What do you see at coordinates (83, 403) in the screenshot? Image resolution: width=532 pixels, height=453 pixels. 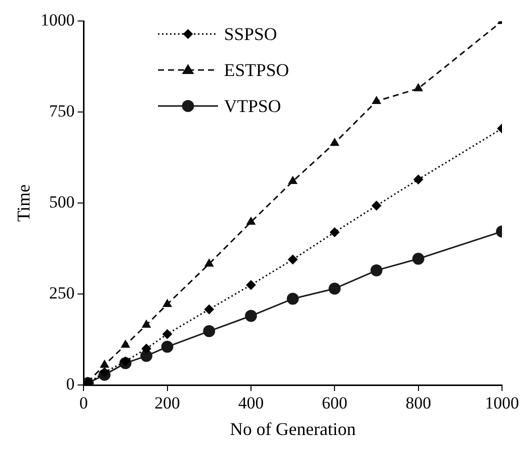 I see `x-tick-label: 0` at bounding box center [83, 403].